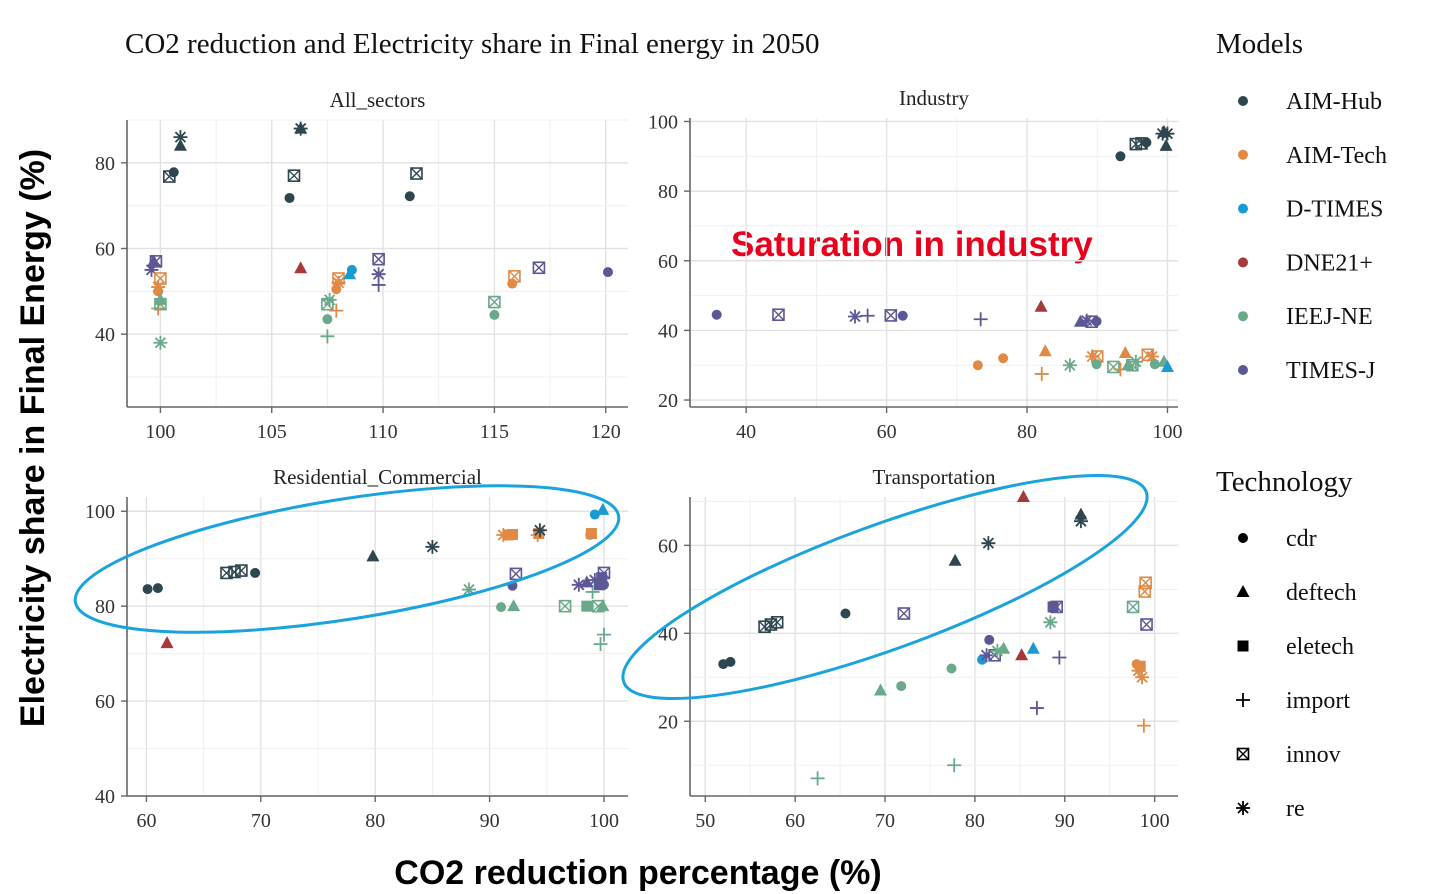 The width and height of the screenshot is (1436, 894). What do you see at coordinates (377, 477) in the screenshot?
I see `panel-title-residential-commercial: Residential_Commercial` at bounding box center [377, 477].